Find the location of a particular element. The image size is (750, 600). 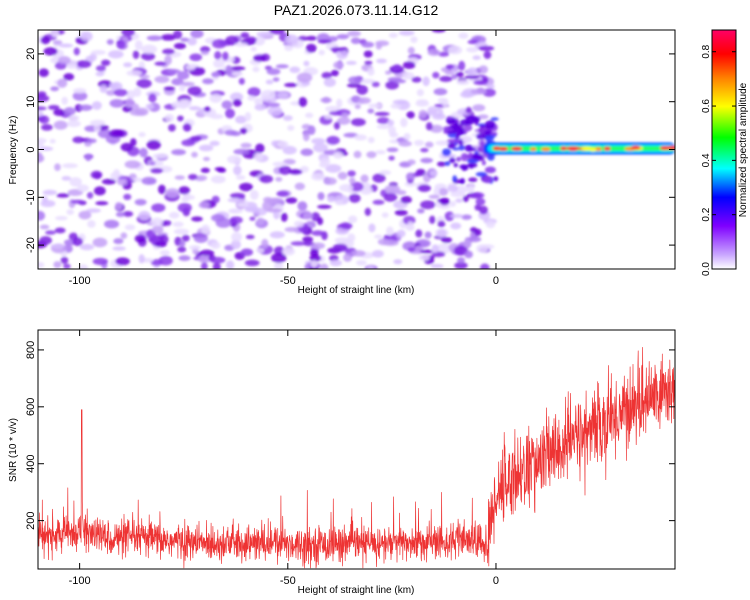

y-tick-label: 600 is located at coordinates (31, 407).